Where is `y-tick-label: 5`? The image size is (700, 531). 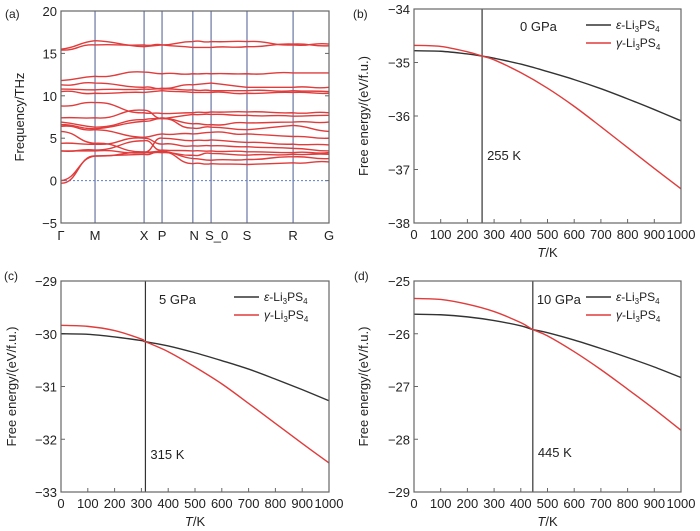
y-tick-label: 5 is located at coordinates (53, 138).